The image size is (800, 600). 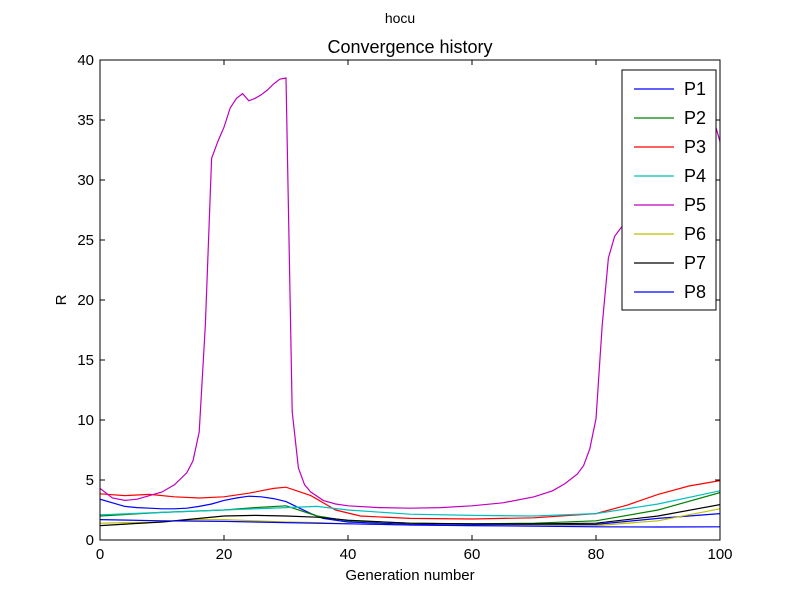 What do you see at coordinates (695, 147) in the screenshot?
I see `legend-label-p3: P3` at bounding box center [695, 147].